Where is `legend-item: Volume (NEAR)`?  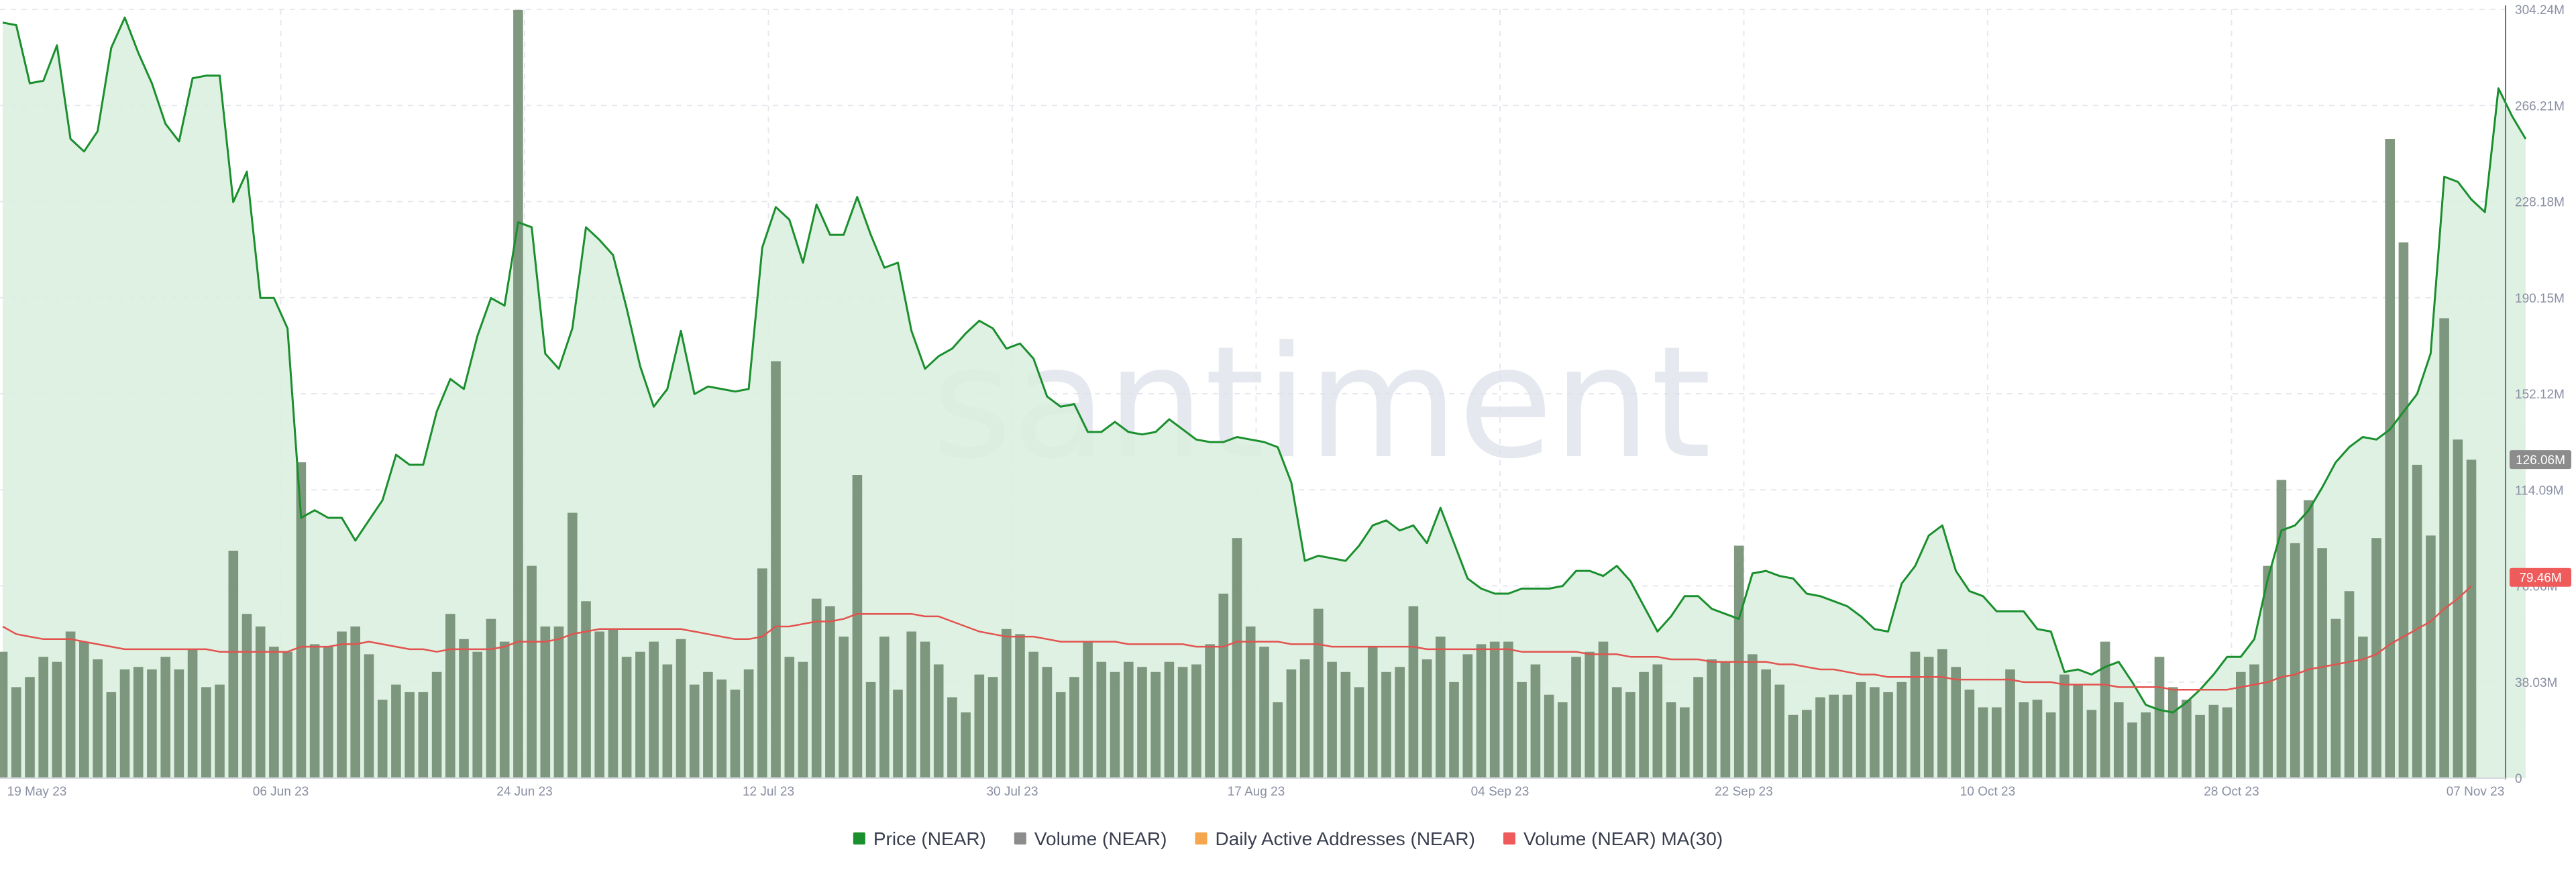
legend-item: Volume (NEAR) is located at coordinates (1090, 839).